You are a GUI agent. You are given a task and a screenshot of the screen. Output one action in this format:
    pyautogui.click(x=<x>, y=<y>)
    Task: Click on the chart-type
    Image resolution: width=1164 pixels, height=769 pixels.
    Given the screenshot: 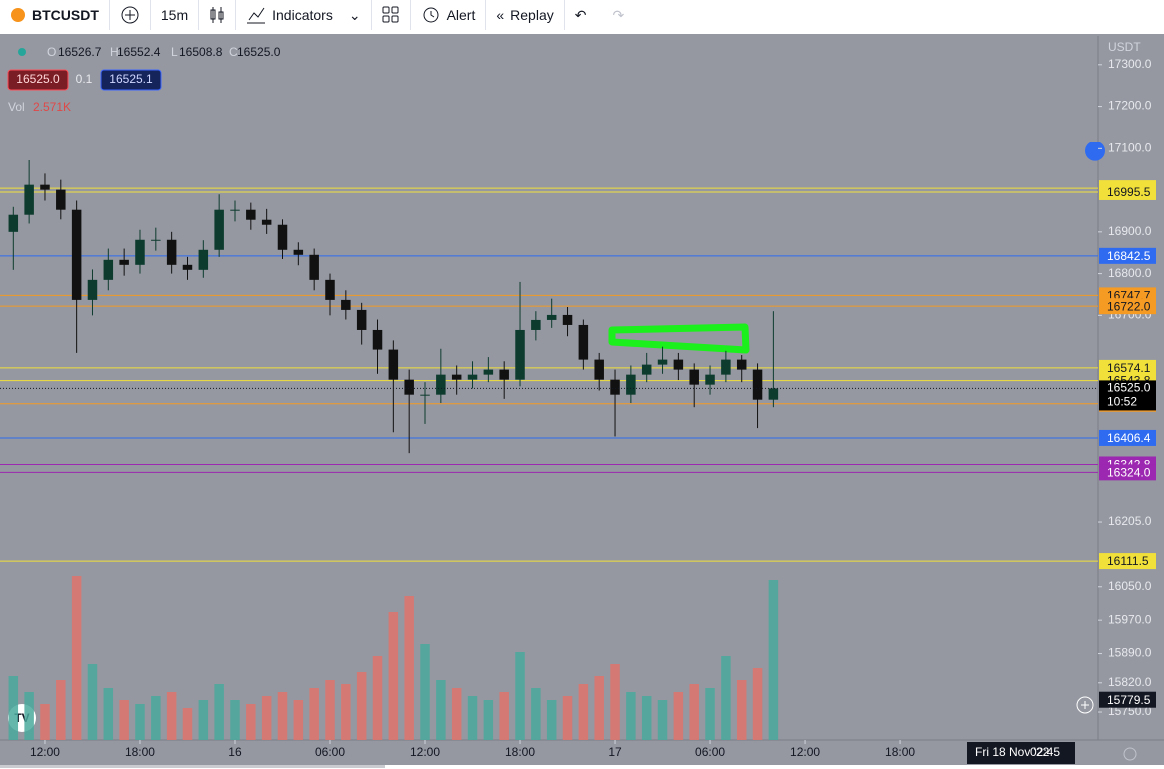 What is the action you would take?
    pyautogui.click(x=218, y=15)
    